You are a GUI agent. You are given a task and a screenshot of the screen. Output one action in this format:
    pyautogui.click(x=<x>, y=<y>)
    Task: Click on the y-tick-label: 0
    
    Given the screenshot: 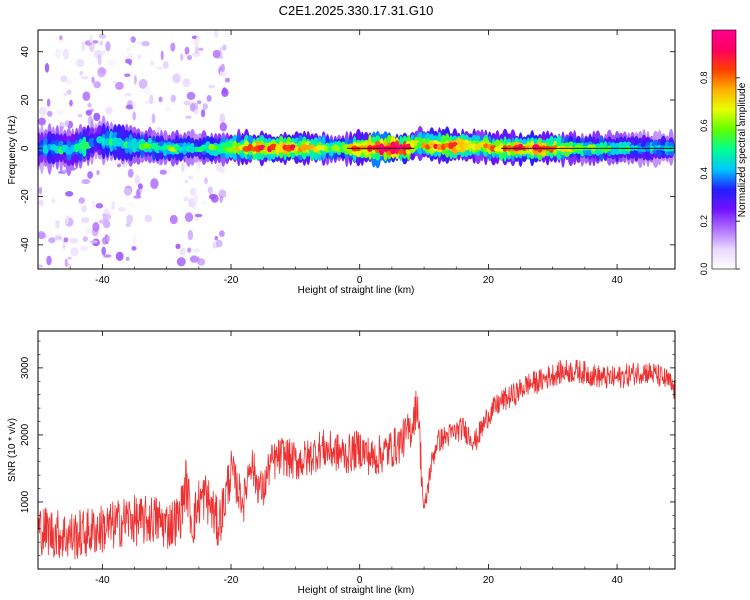 What is the action you would take?
    pyautogui.click(x=25, y=148)
    